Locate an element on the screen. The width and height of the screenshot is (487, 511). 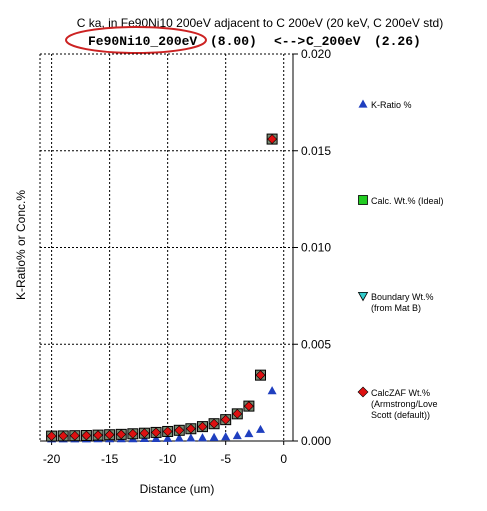
legend-label-2: (from Mat B) is located at coordinates (396, 308).